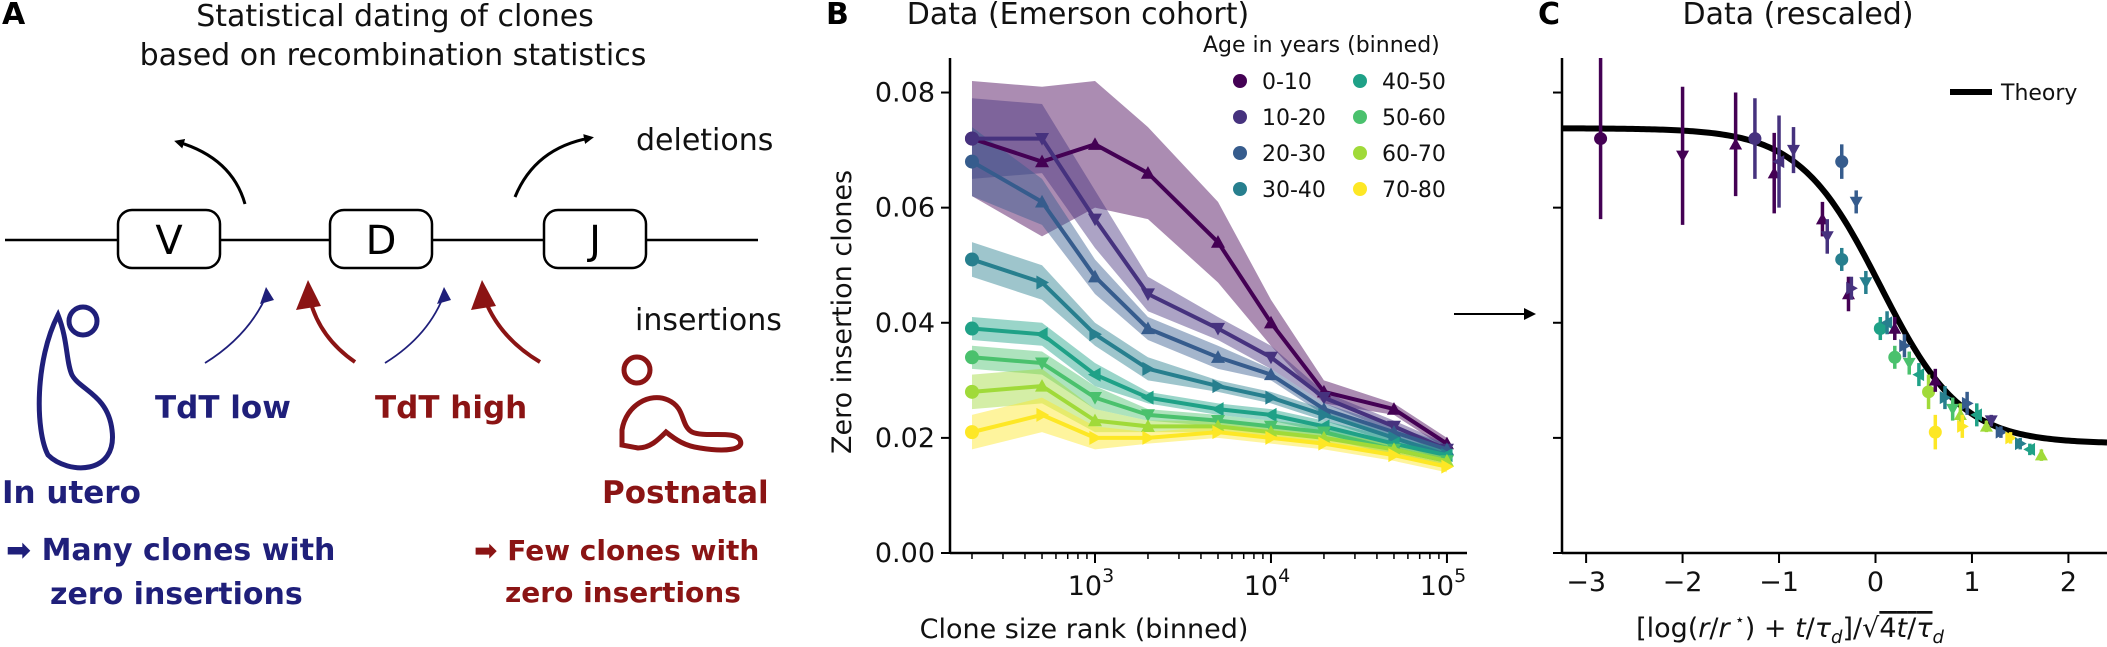  Describe the element at coordinates (1078, 16) in the screenshot. I see `panel-b-title: Data (Emerson cohort)` at that location.